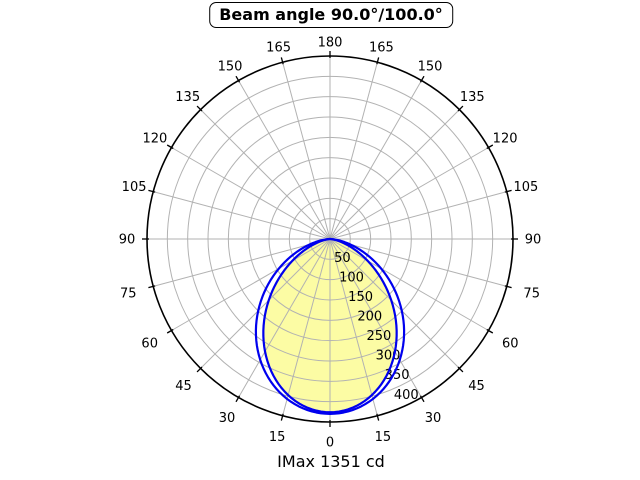 This screenshot has height=480, width=640. I want to click on theta-label-R30: 30, so click(433, 418).